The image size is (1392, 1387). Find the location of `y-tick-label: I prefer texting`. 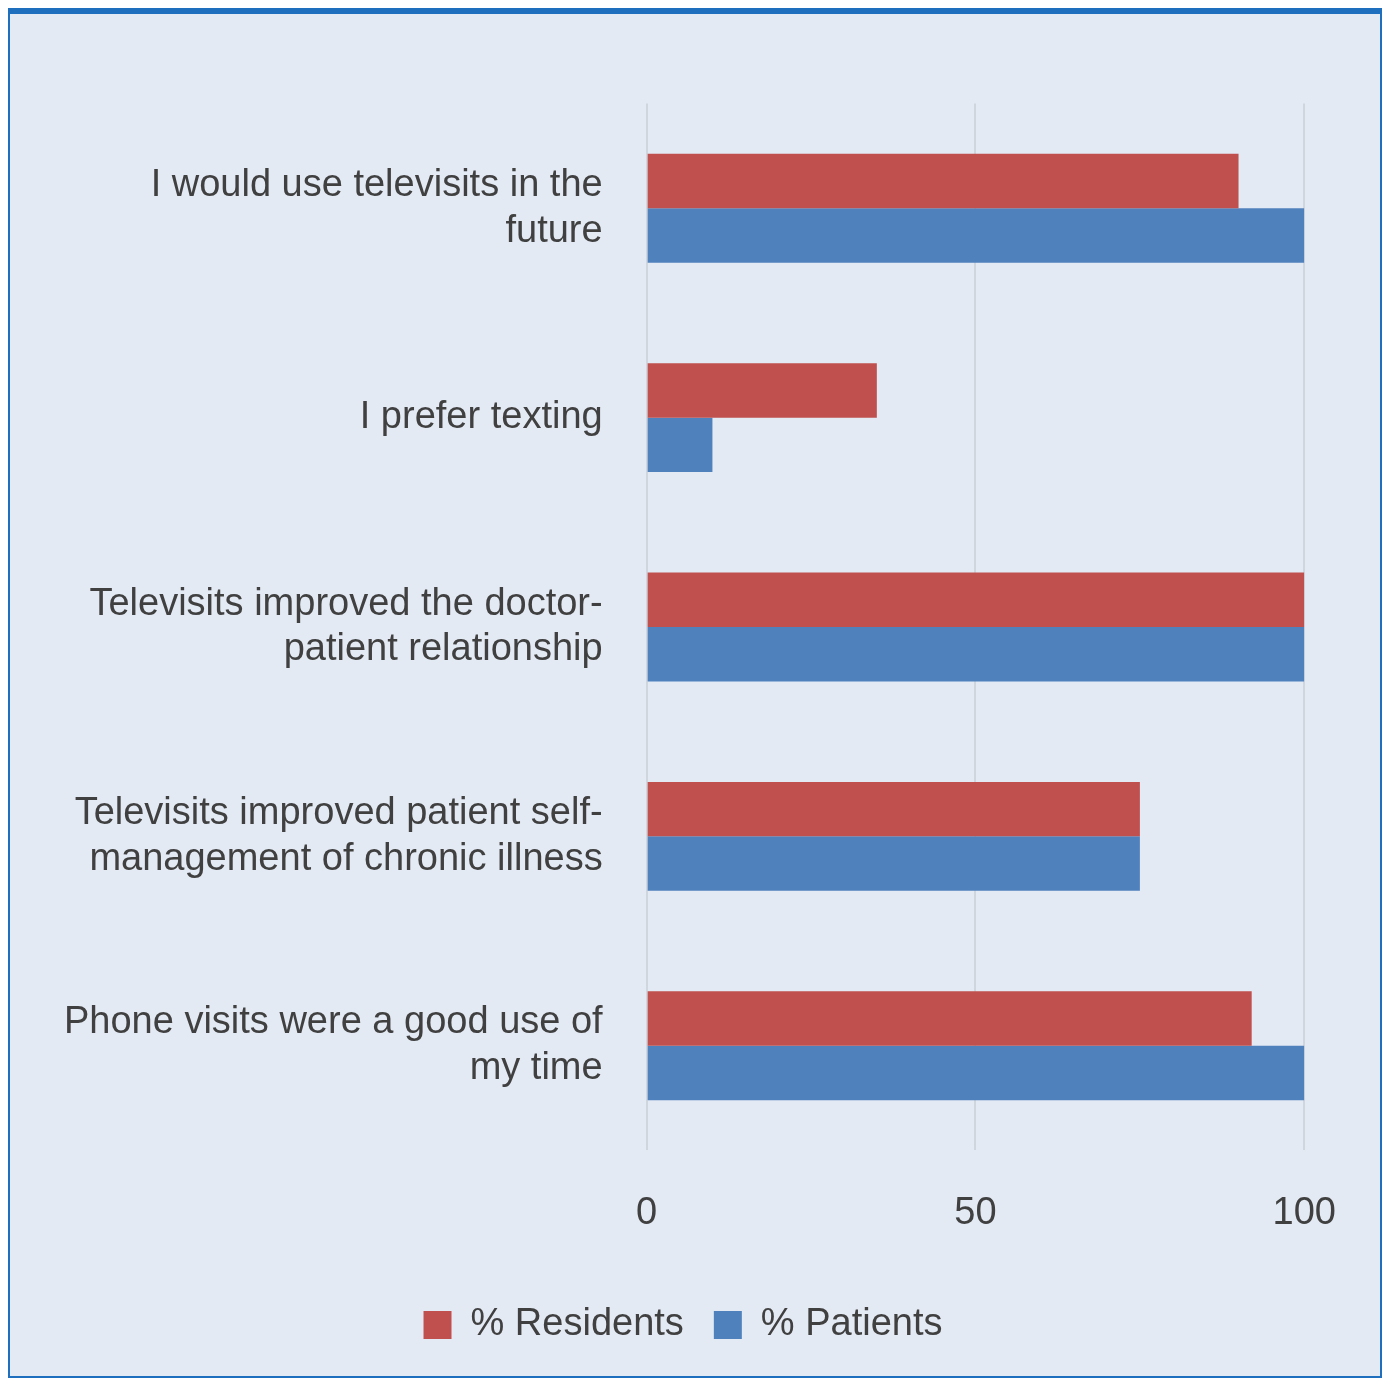

y-tick-label: I prefer texting is located at coordinates (481, 415).